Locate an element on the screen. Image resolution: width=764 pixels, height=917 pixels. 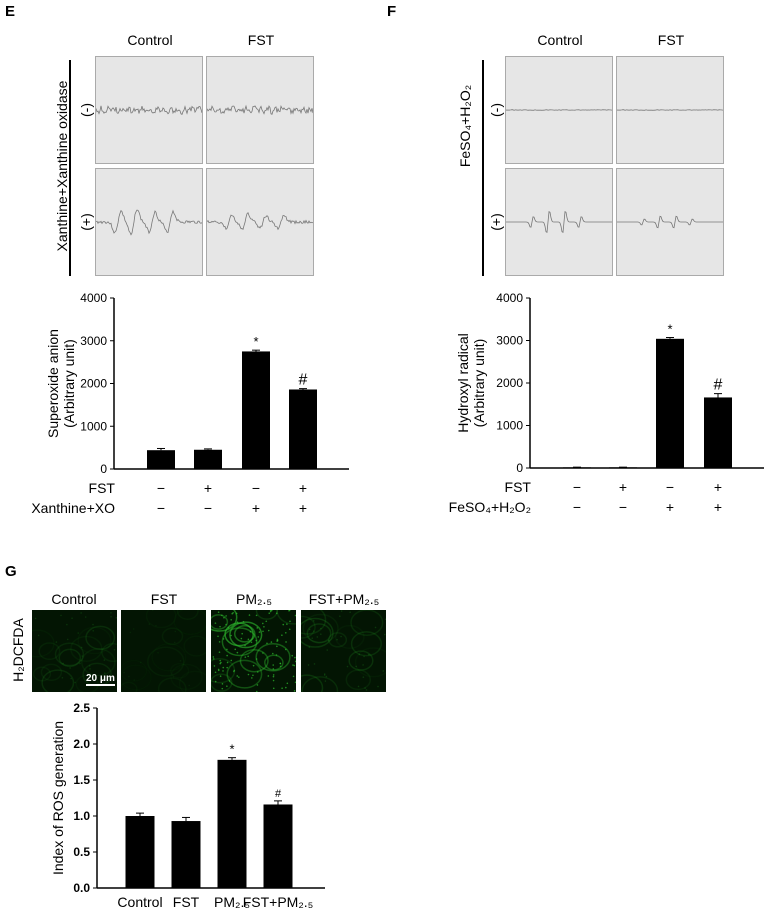
y-tick-label: 1.5 is located at coordinates (81, 780).